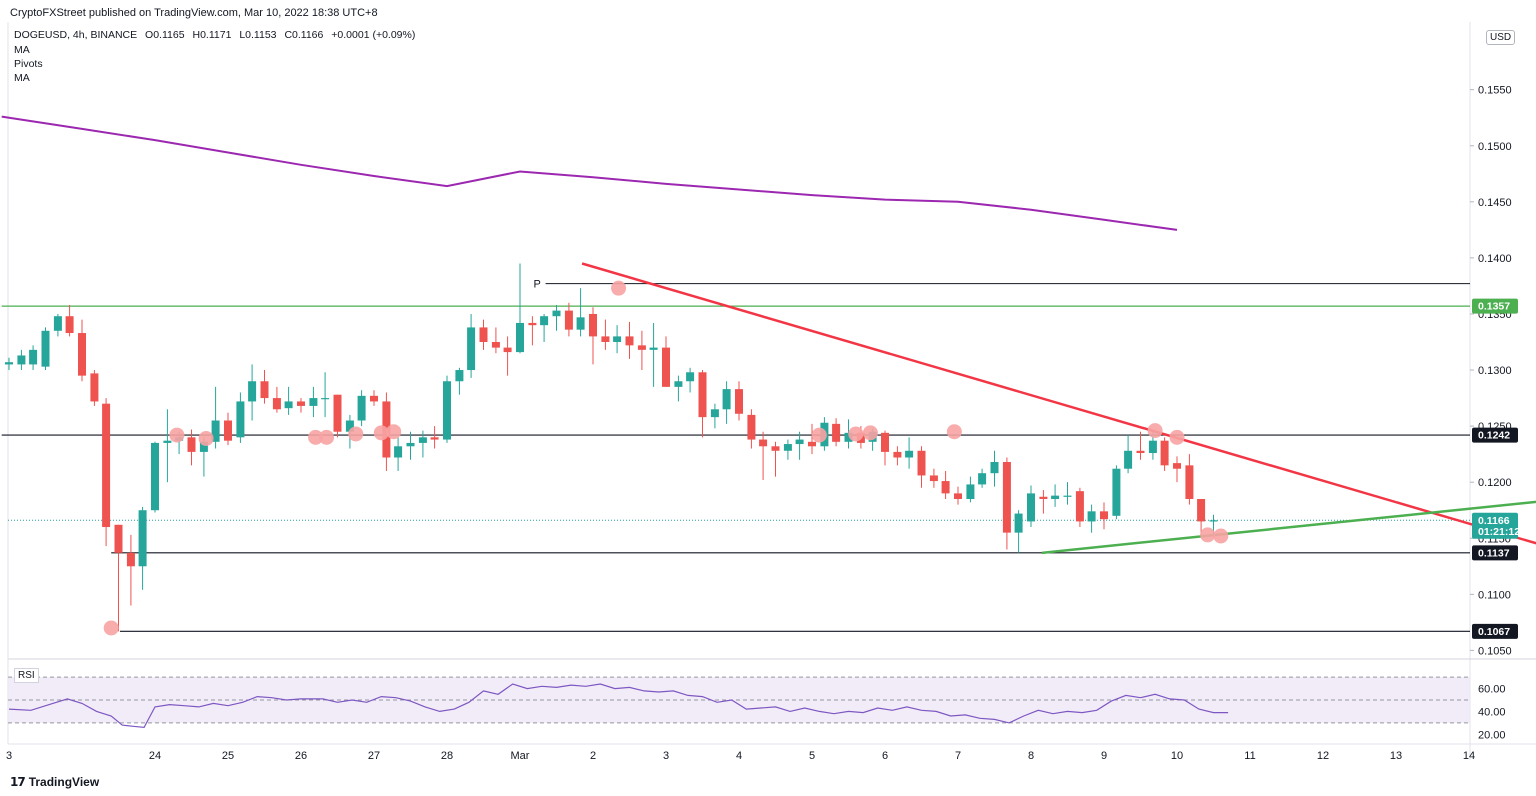 The width and height of the screenshot is (1536, 796). Describe the element at coordinates (1495, 651) in the screenshot. I see `price-tick-label: 0.1050` at that location.